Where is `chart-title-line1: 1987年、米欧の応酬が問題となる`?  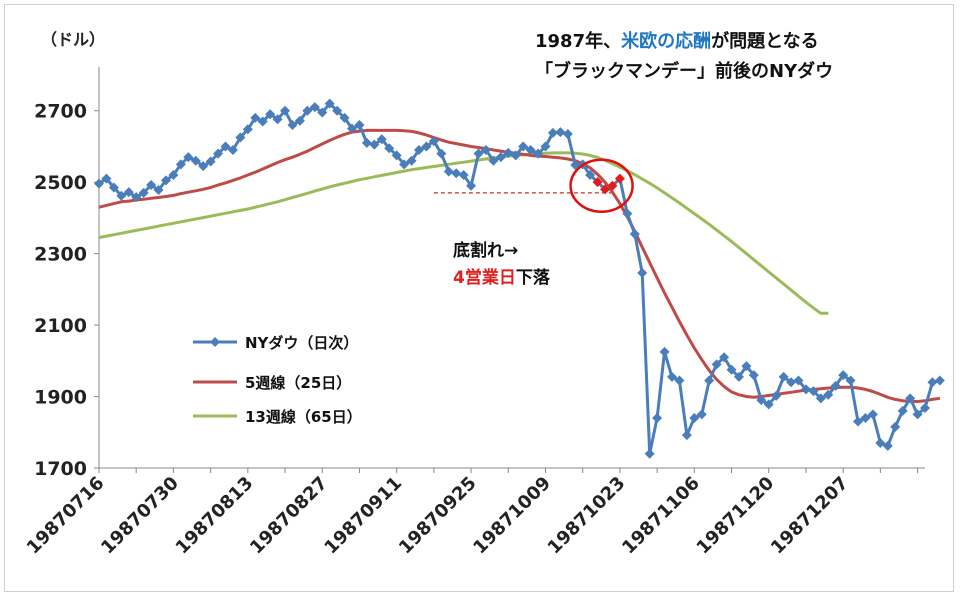 chart-title-line1: 1987年、米欧の応酬が問題となる is located at coordinates (677, 40).